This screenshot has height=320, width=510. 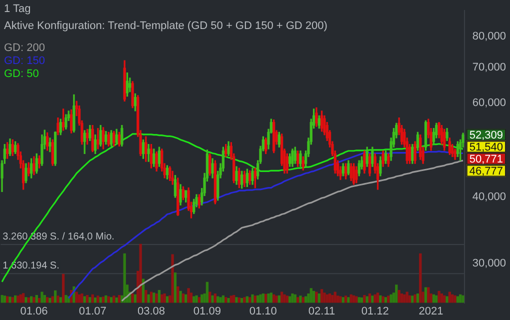 I want to click on y-tick-label: 70,000, so click(x=489, y=67).